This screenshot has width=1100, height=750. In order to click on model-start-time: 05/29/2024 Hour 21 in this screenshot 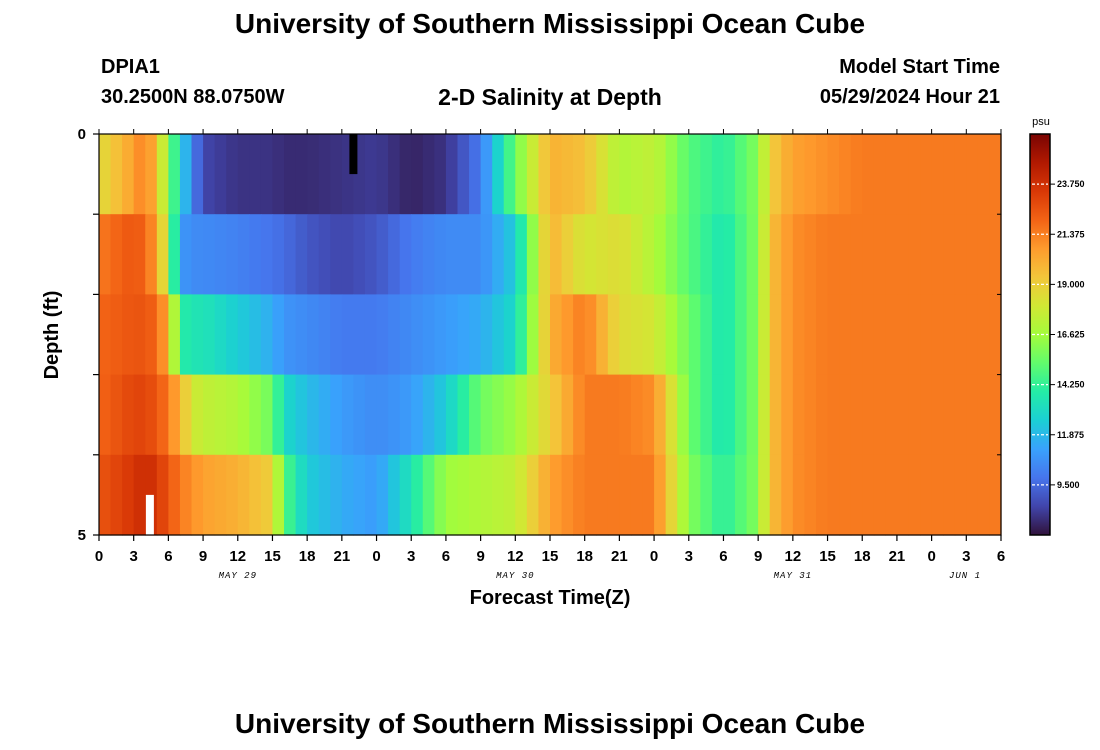, I will do `click(909, 97)`.